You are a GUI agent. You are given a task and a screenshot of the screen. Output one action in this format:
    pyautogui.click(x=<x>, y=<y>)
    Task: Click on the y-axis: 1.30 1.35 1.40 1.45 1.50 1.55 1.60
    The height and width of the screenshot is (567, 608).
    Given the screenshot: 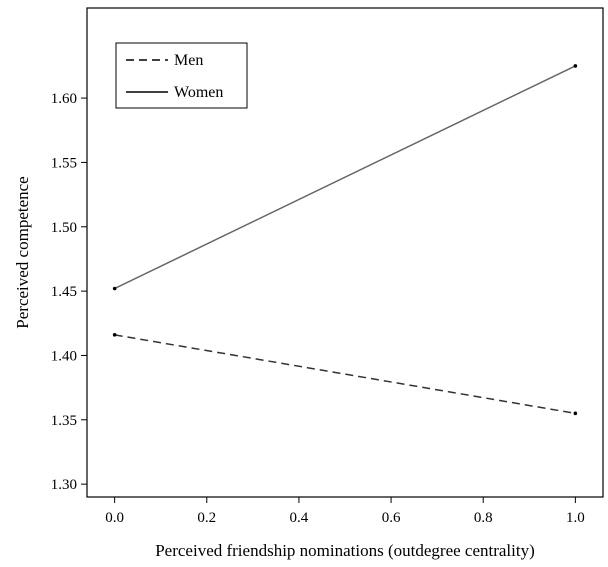 What is the action you would take?
    pyautogui.click(x=69, y=292)
    